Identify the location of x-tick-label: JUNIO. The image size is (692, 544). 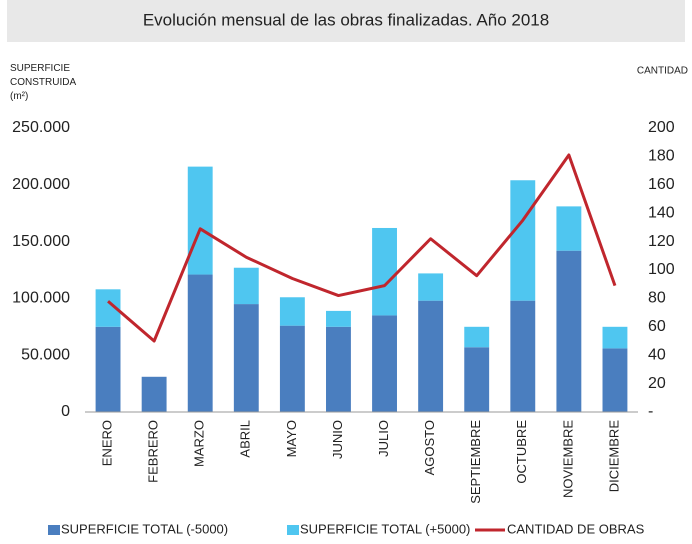
(337, 439).